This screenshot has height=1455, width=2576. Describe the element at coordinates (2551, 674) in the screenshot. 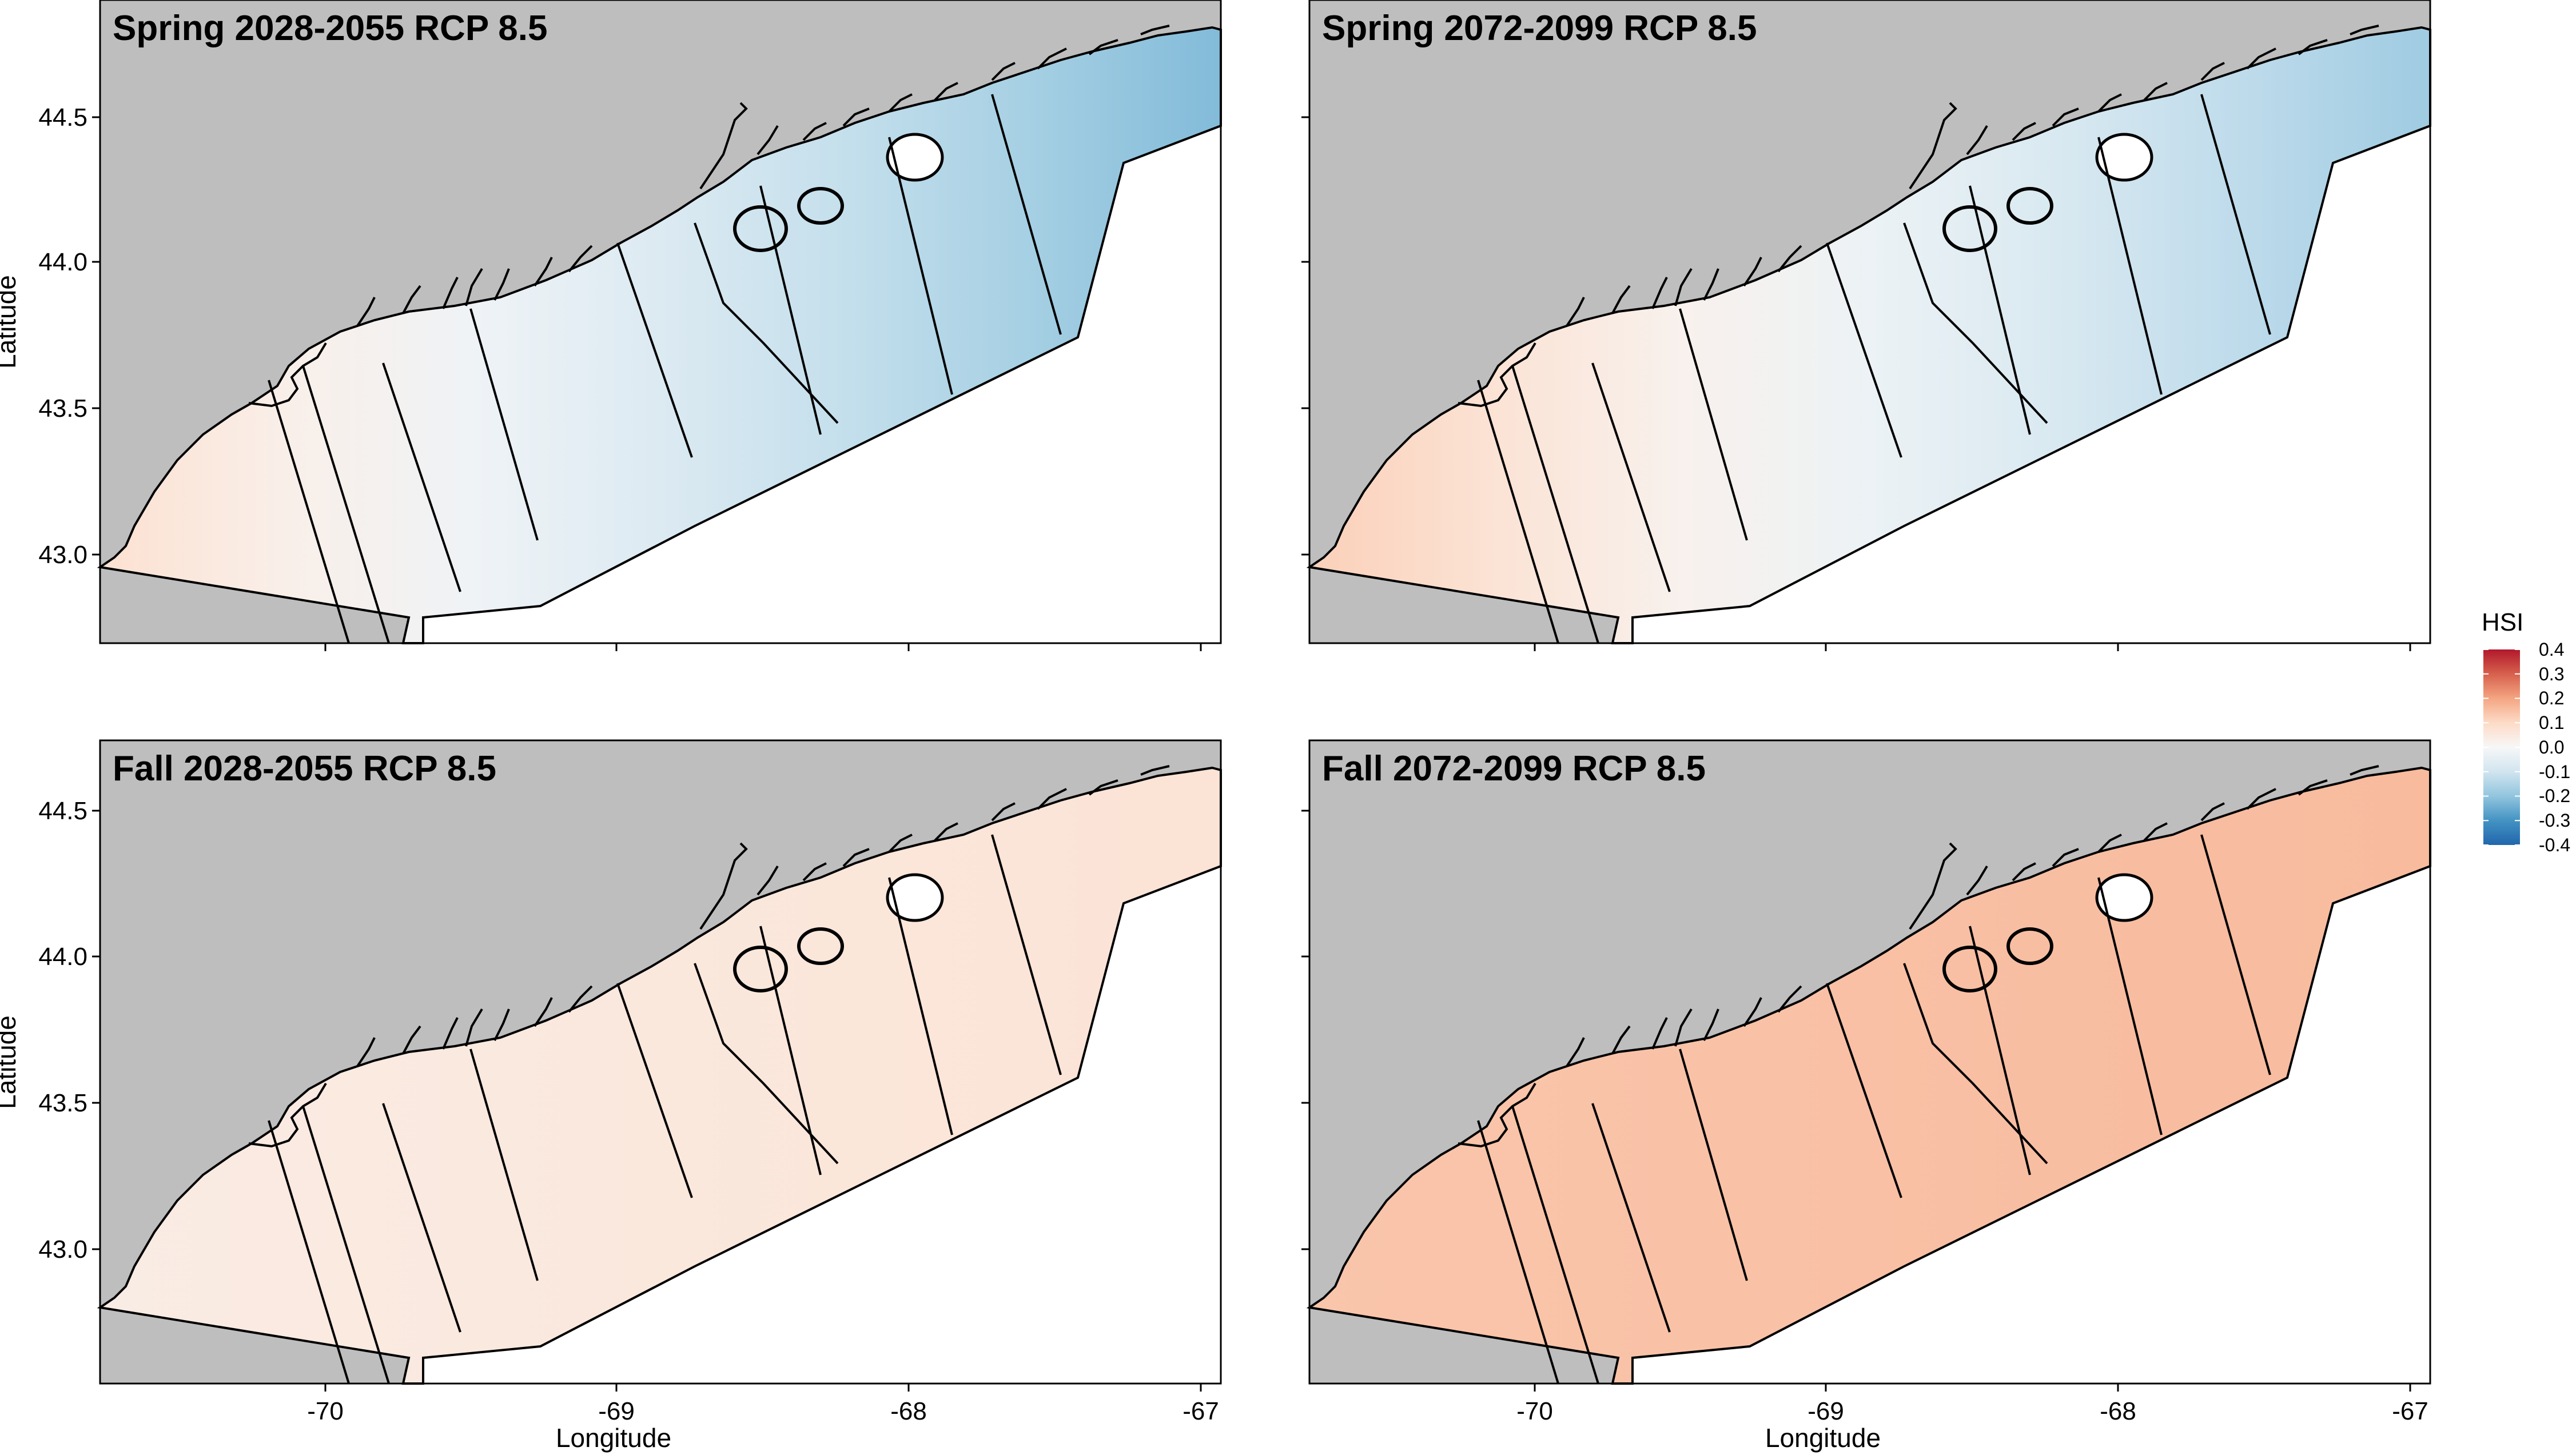

I see `legend-label: 0.3` at that location.